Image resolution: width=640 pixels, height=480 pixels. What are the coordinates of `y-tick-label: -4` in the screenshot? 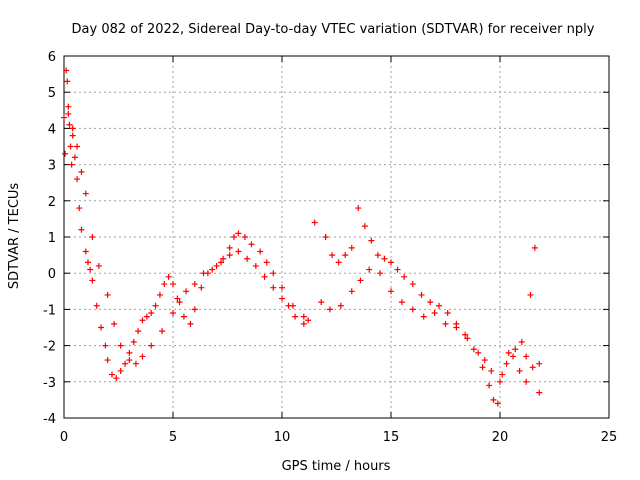 It's located at (49, 419).